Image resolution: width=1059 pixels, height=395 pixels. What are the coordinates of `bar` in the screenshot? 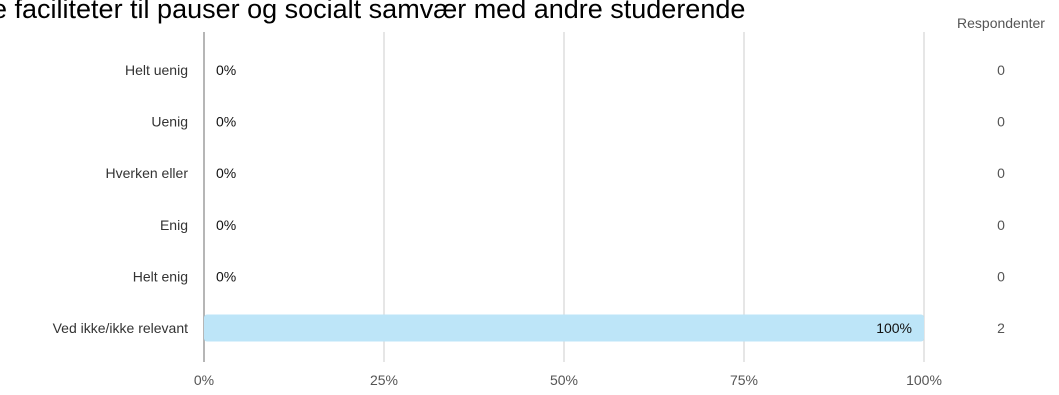 It's located at (564, 328).